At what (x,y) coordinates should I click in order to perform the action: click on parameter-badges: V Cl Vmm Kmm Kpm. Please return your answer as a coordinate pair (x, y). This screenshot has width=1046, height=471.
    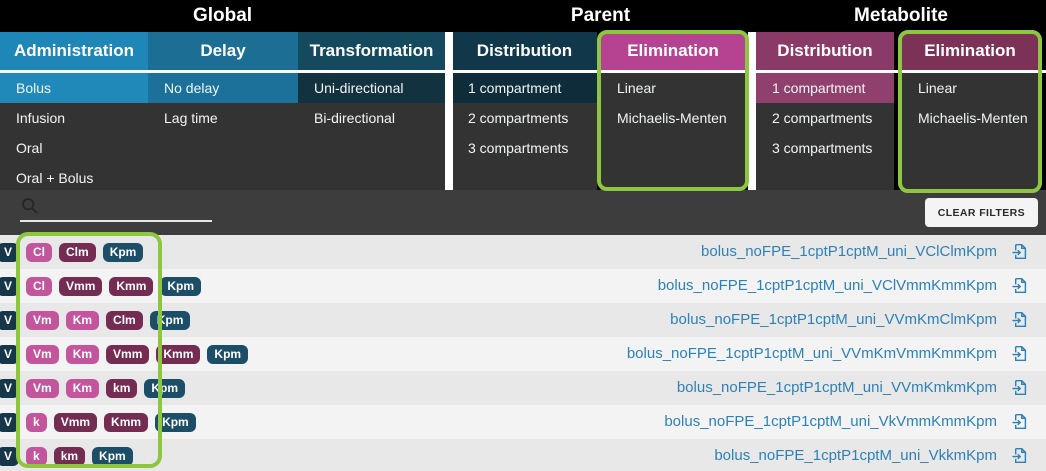
    Looking at the image, I should click on (101, 286).